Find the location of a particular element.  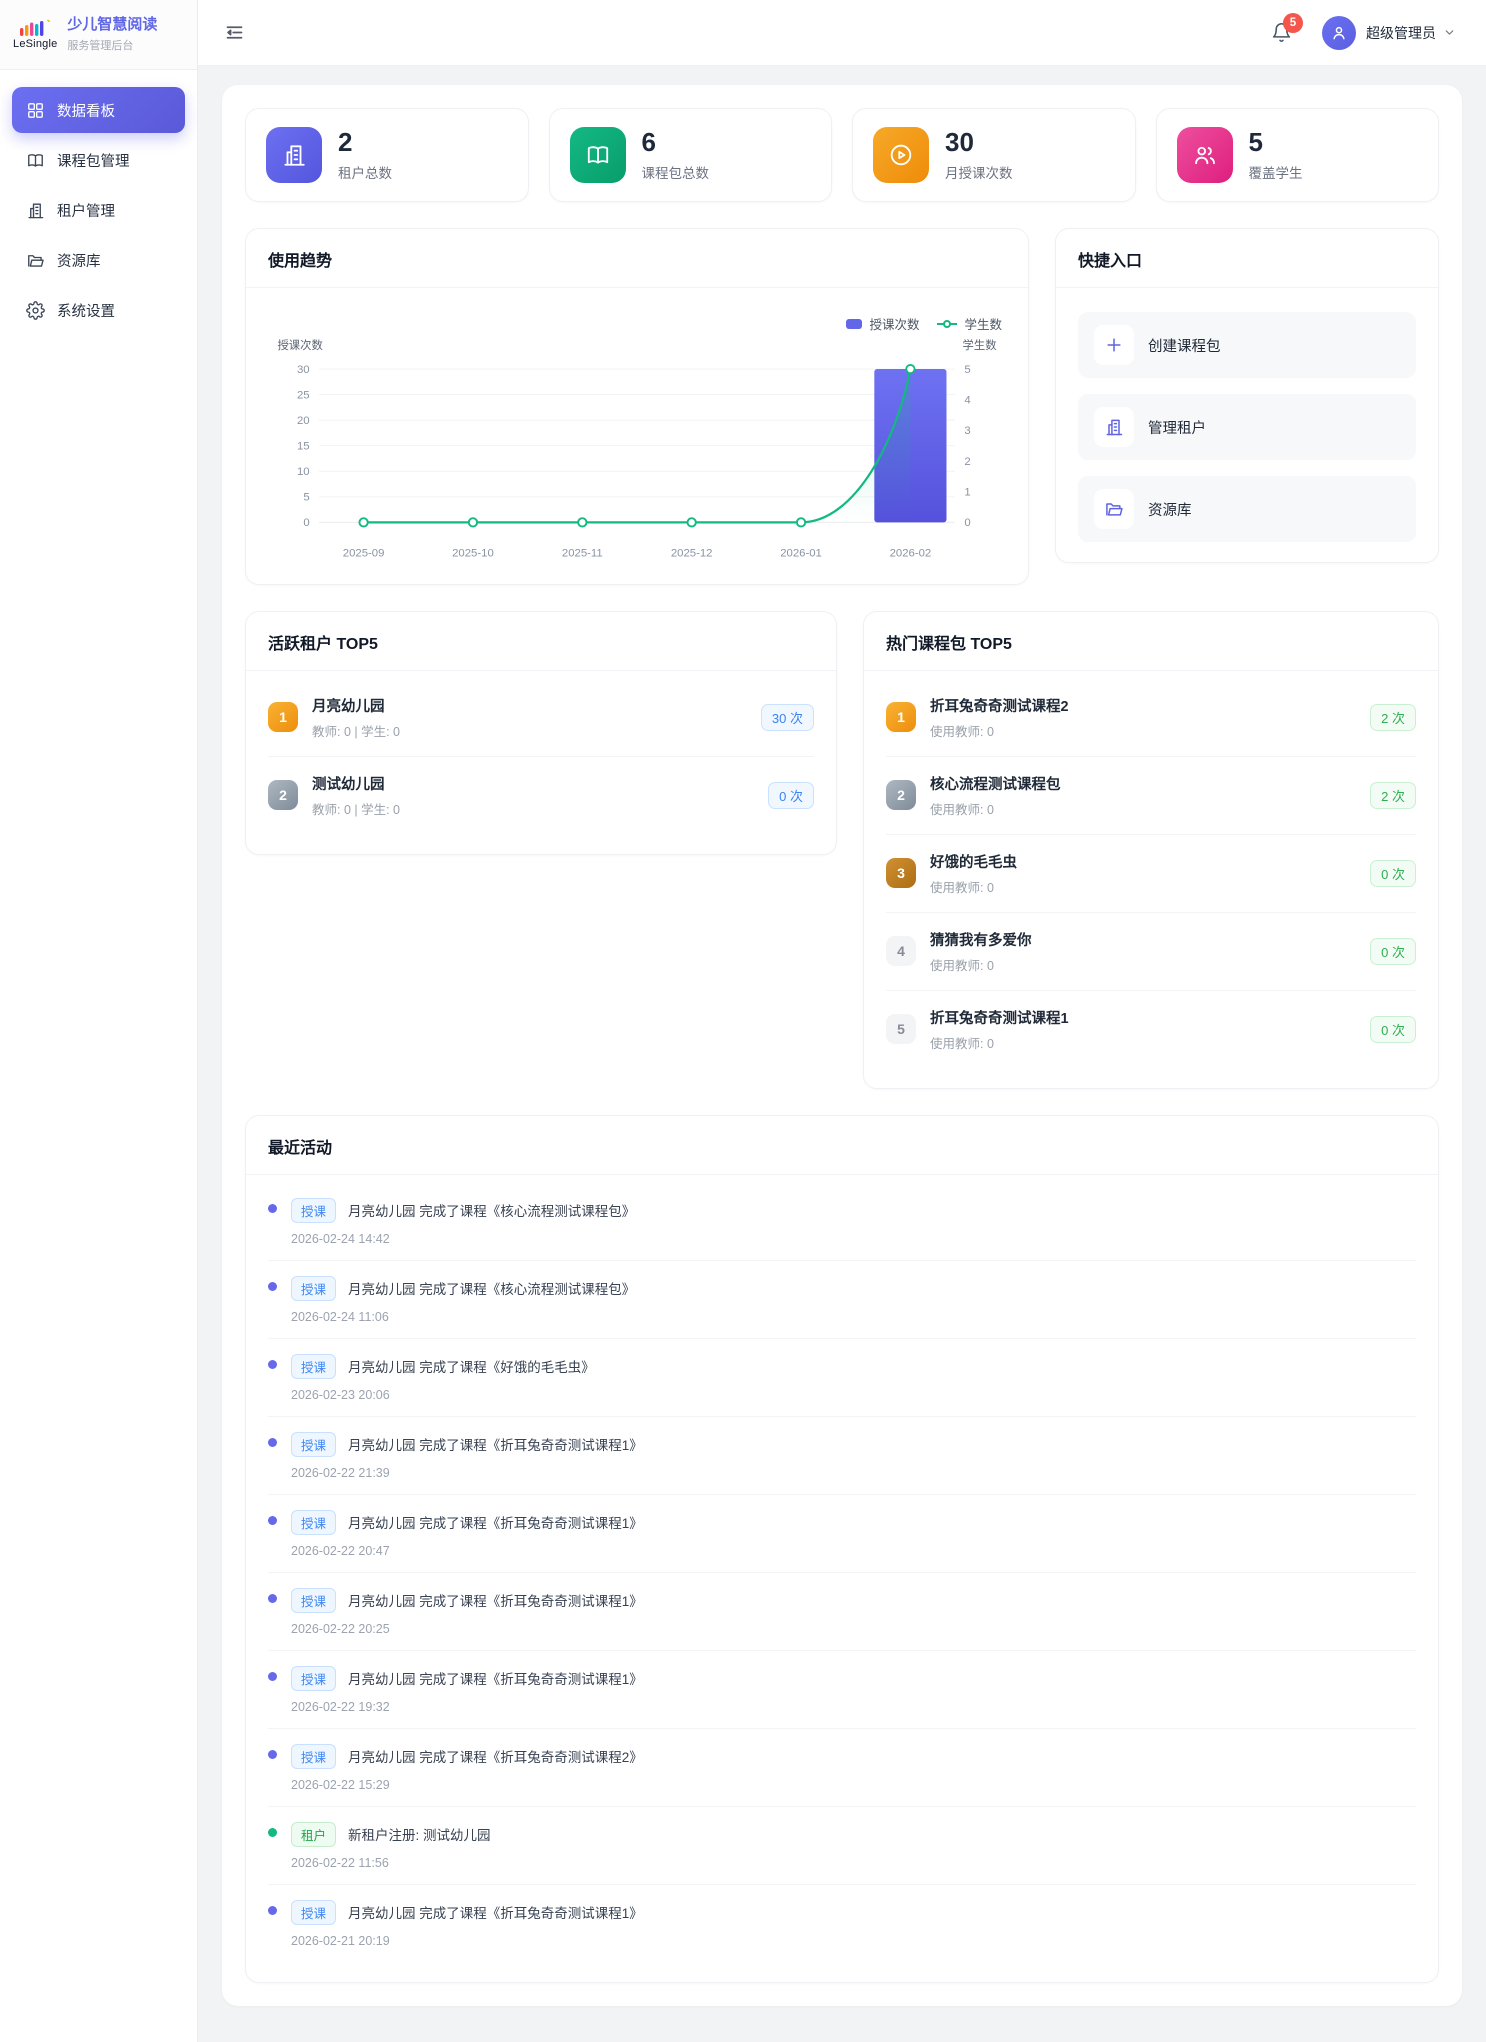

activity-time: 2026-02-22 11:56 is located at coordinates (340, 1862).